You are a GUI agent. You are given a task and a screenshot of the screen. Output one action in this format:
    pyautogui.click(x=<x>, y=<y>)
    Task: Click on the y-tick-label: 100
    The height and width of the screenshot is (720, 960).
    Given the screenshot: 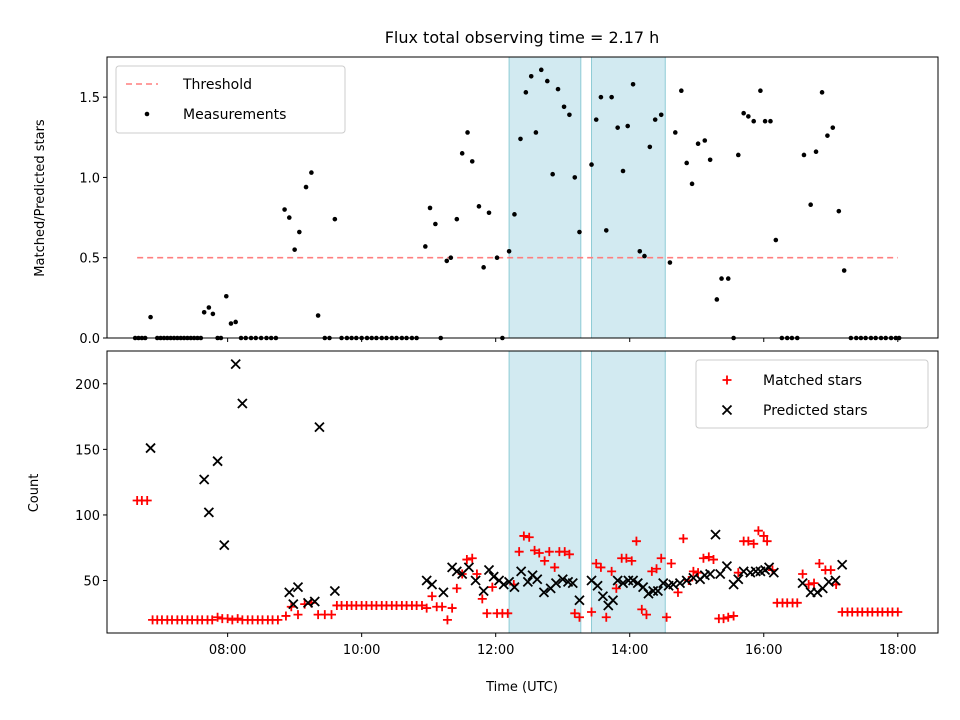 What is the action you would take?
    pyautogui.click(x=87, y=516)
    